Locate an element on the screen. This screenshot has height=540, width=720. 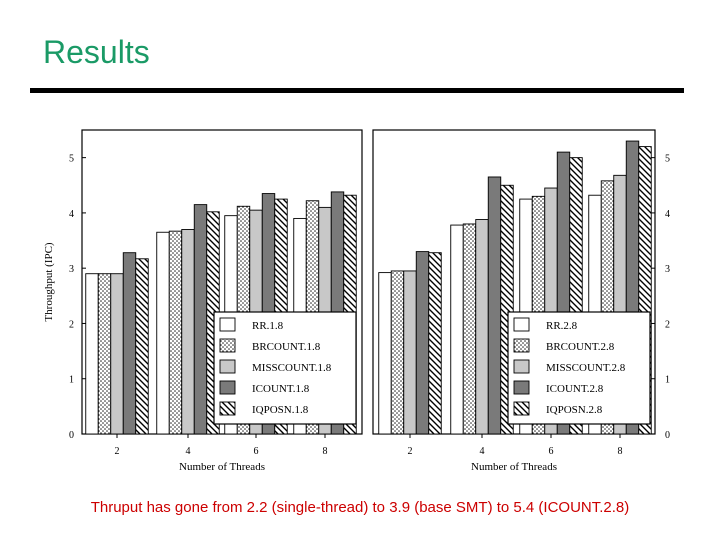
legend-label: IQPOSN.2.8 is located at coordinates (574, 410).